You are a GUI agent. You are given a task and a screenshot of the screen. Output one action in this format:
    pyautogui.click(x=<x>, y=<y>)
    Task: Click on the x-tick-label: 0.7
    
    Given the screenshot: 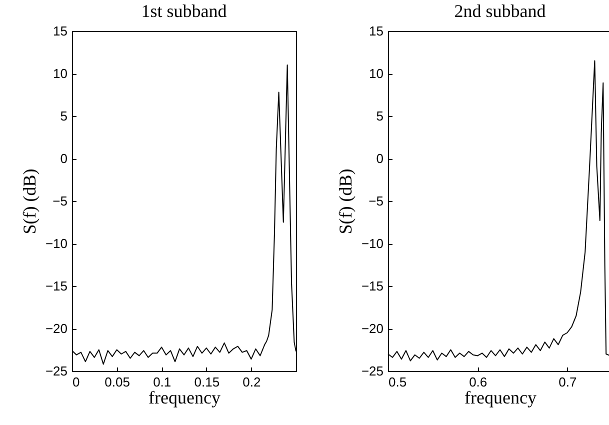 What is the action you would take?
    pyautogui.click(x=567, y=382)
    